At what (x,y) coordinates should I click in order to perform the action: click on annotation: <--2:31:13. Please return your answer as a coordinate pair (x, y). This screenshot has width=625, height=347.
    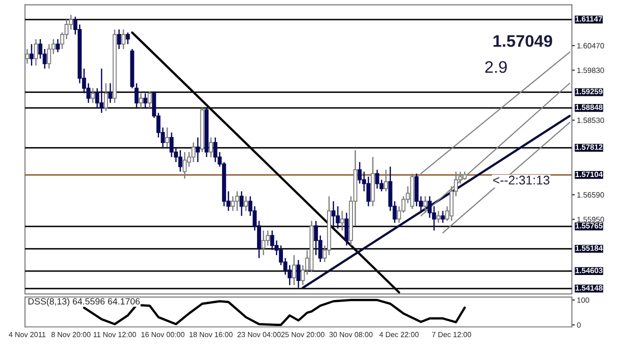
    Looking at the image, I should click on (521, 180).